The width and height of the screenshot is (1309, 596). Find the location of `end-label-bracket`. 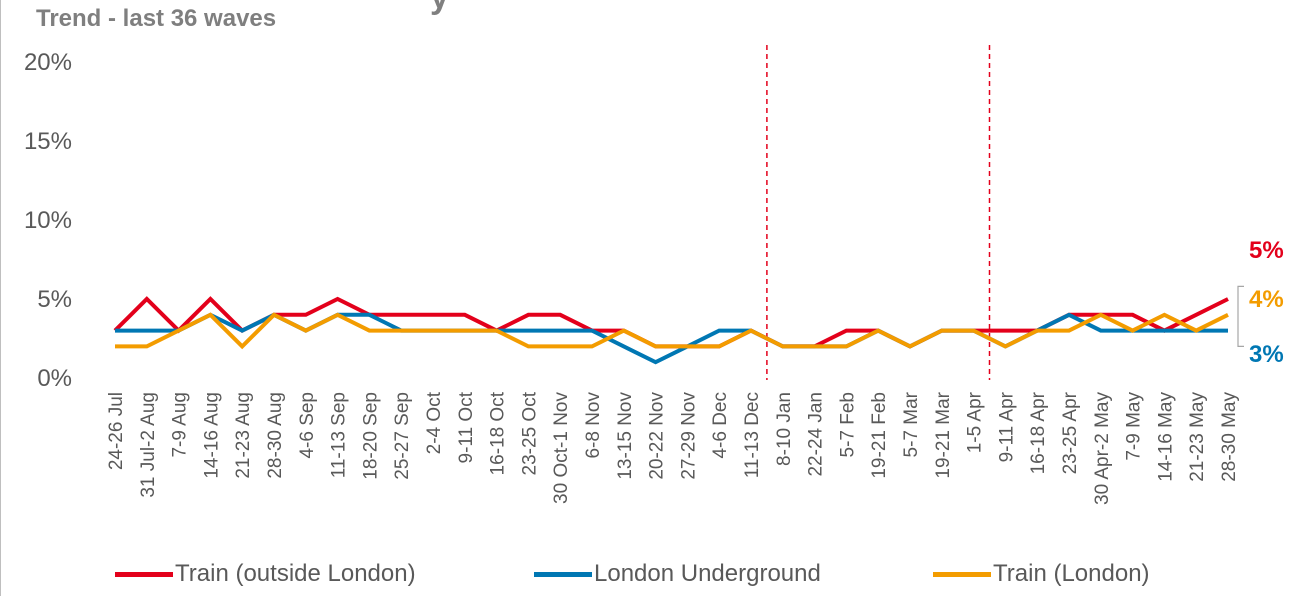

end-label-bracket is located at coordinates (1240, 316).